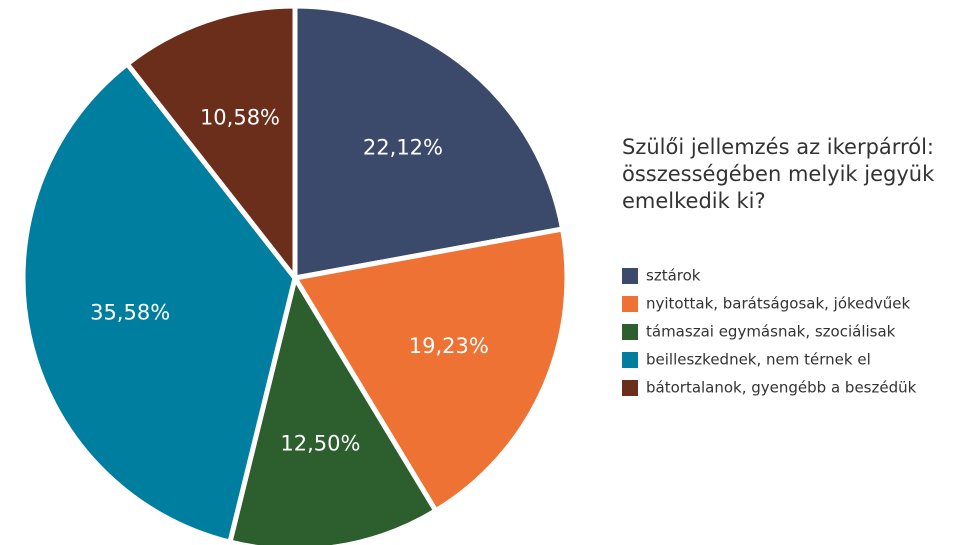 The image size is (969, 545). What do you see at coordinates (781, 388) in the screenshot?
I see `legend-label: bátortalanok, gyengébb a beszédük` at bounding box center [781, 388].